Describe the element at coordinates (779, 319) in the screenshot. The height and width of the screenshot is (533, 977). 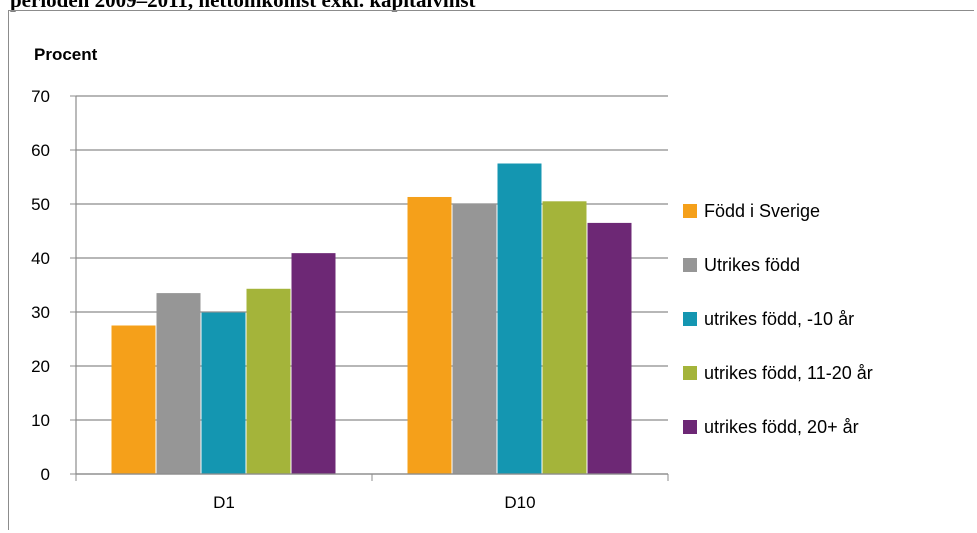
I see `legend-label: utrikes född, -10 år` at that location.